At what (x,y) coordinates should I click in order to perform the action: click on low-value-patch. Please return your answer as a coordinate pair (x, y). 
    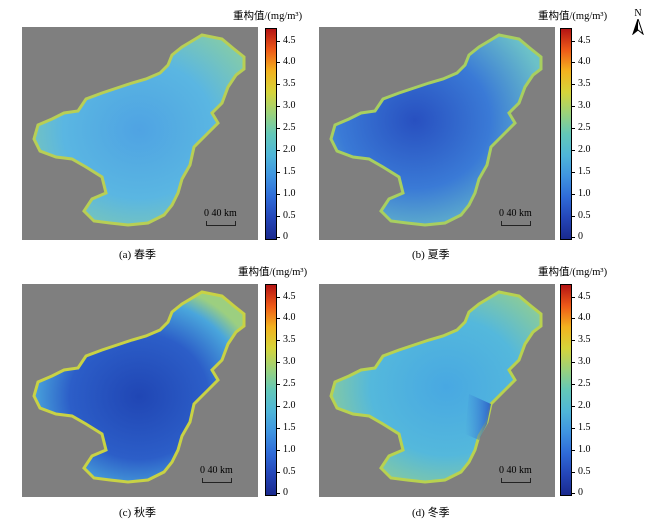
    Looking at the image, I should click on (478, 417).